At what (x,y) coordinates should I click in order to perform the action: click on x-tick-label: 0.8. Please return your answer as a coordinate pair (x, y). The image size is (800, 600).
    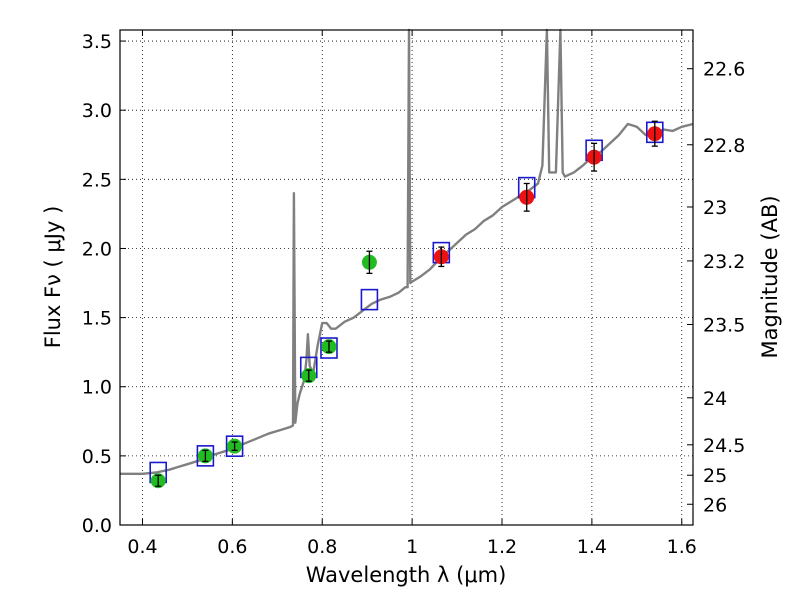
    Looking at the image, I should click on (322, 547).